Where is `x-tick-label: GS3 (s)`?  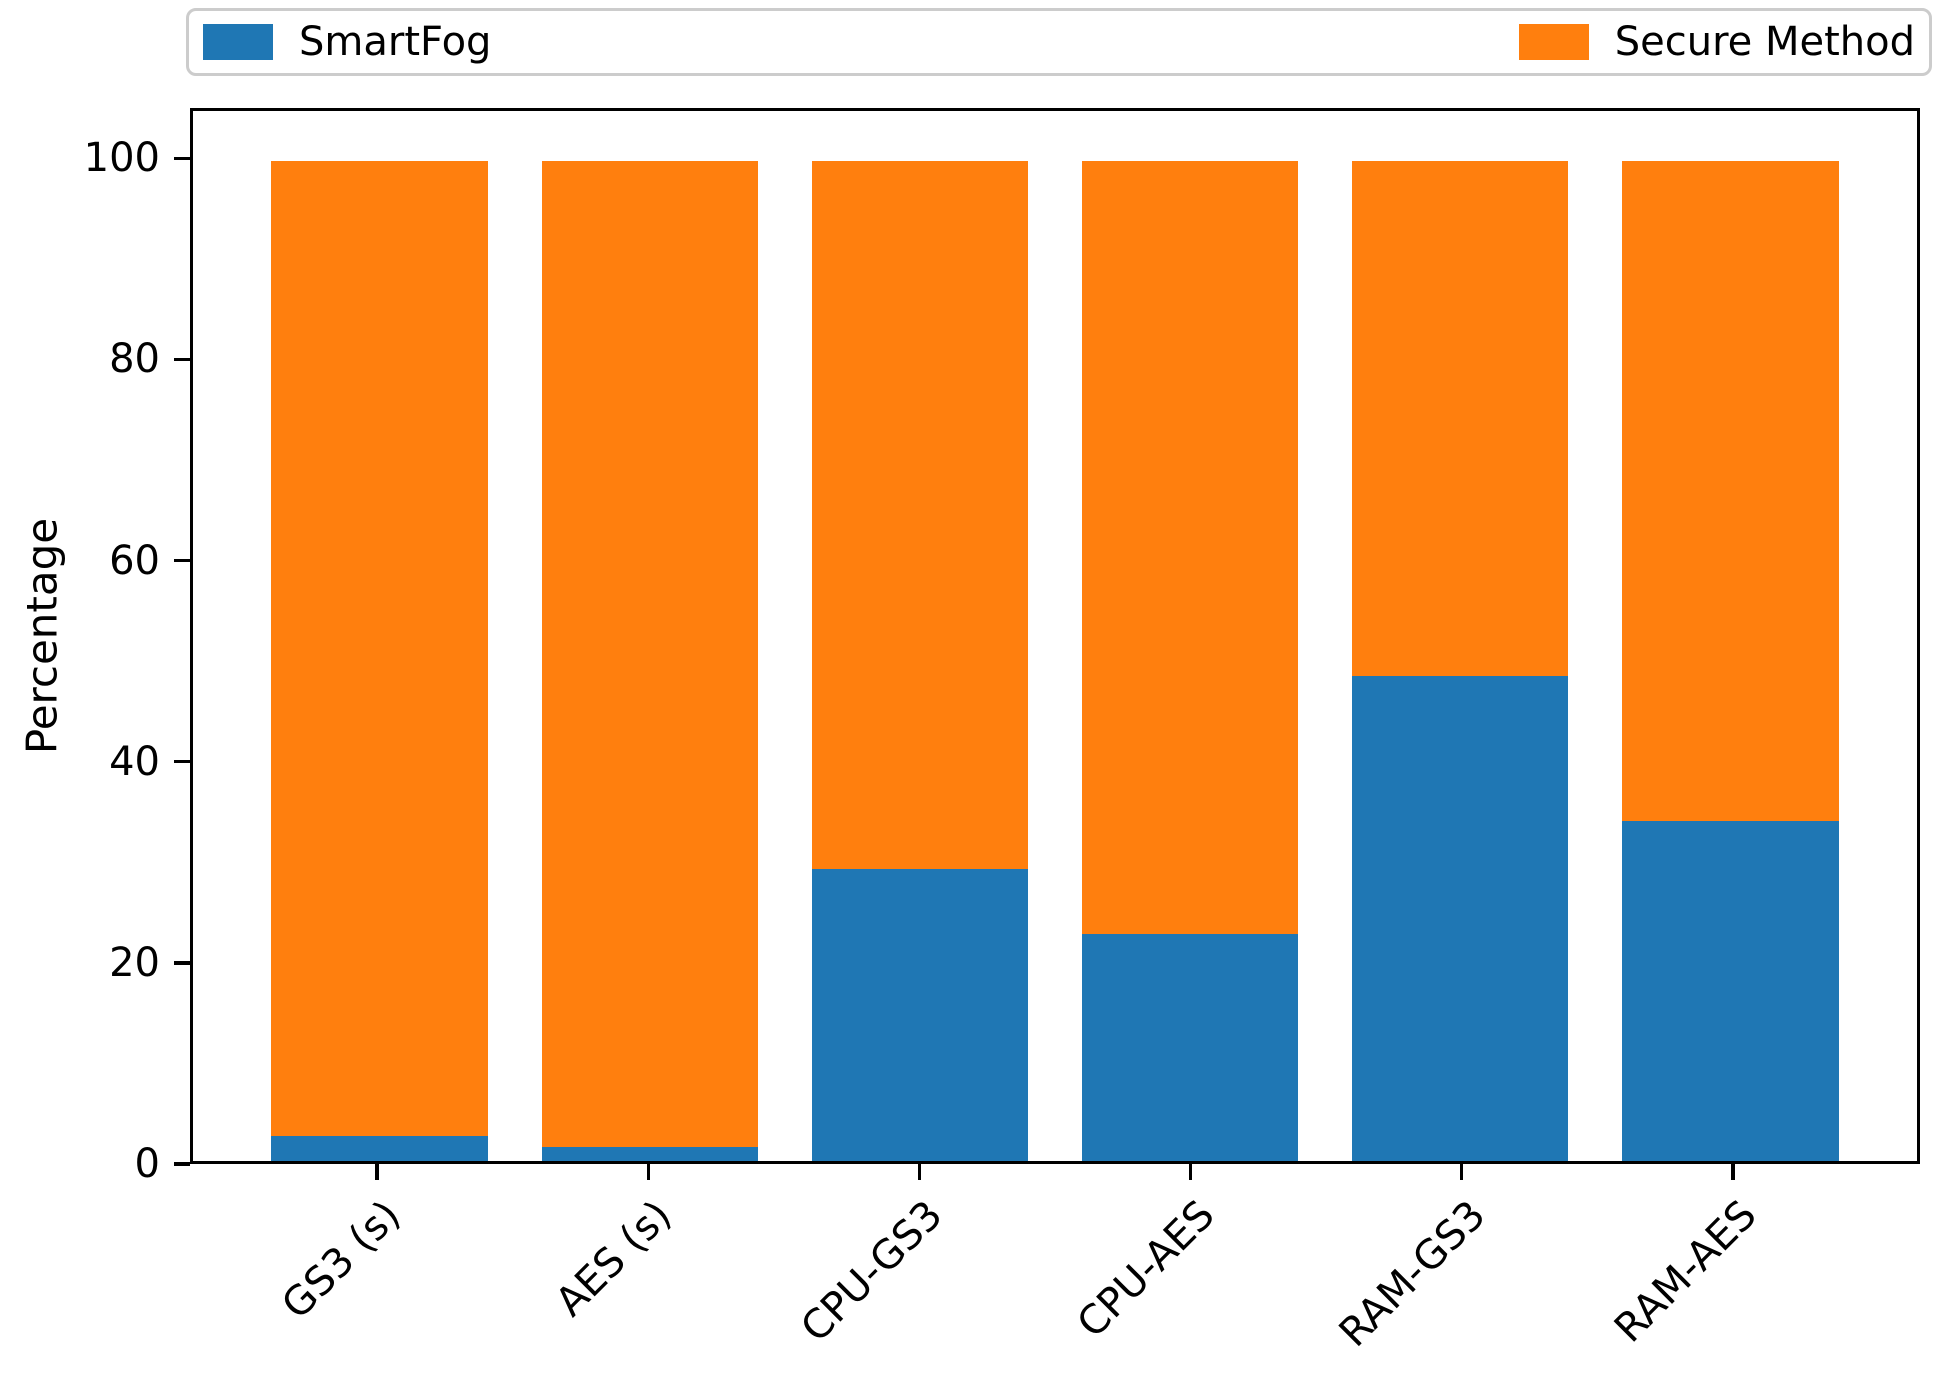 x-tick-label: GS3 (s) is located at coordinates (341, 1260).